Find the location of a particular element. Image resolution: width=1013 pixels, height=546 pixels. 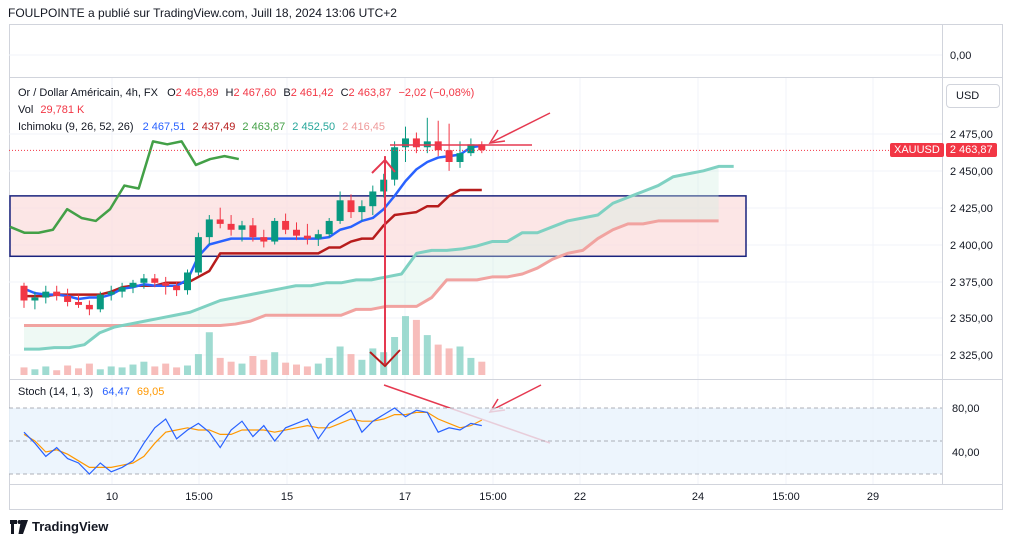

legend-h-value: 2 467,60 is located at coordinates (255, 93).